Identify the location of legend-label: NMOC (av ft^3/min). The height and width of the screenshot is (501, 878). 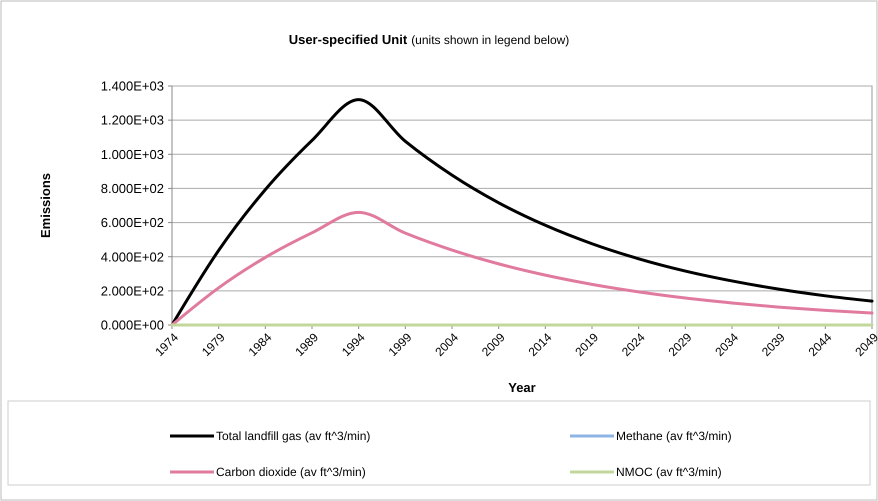
(669, 472).